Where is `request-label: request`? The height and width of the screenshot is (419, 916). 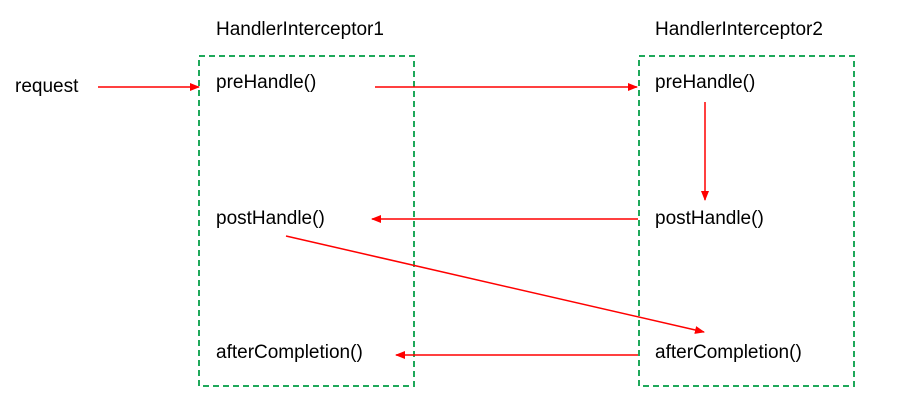
request-label: request is located at coordinates (47, 86).